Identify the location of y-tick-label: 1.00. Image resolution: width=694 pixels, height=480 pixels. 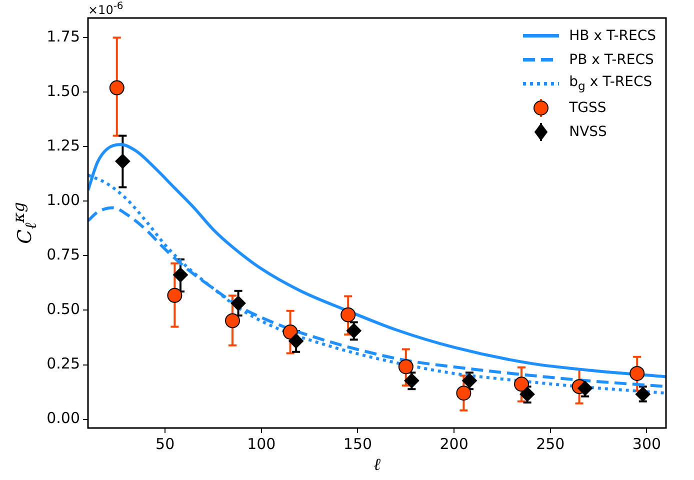
(63, 200).